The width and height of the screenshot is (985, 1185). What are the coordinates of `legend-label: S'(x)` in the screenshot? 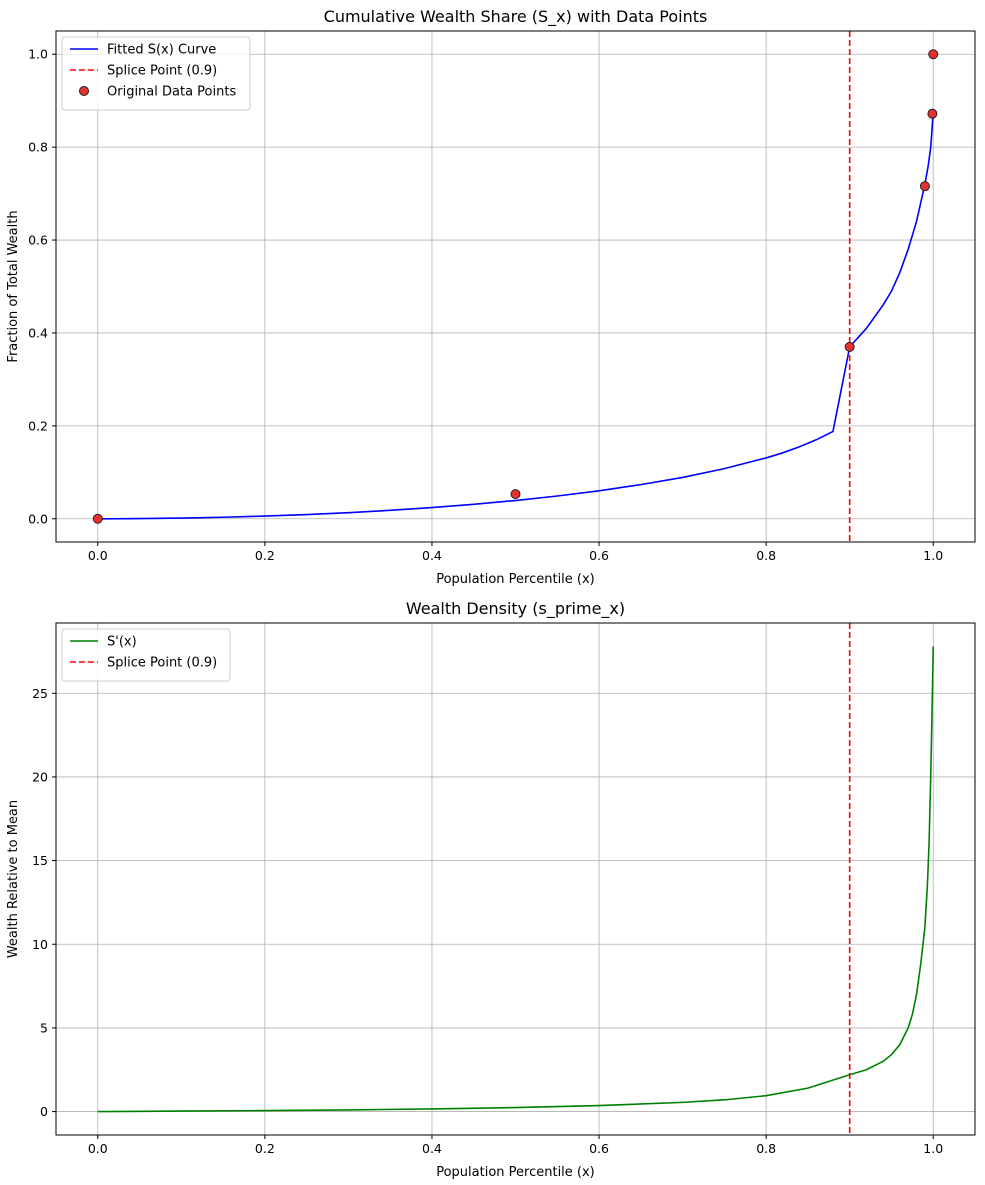 It's located at (122, 642).